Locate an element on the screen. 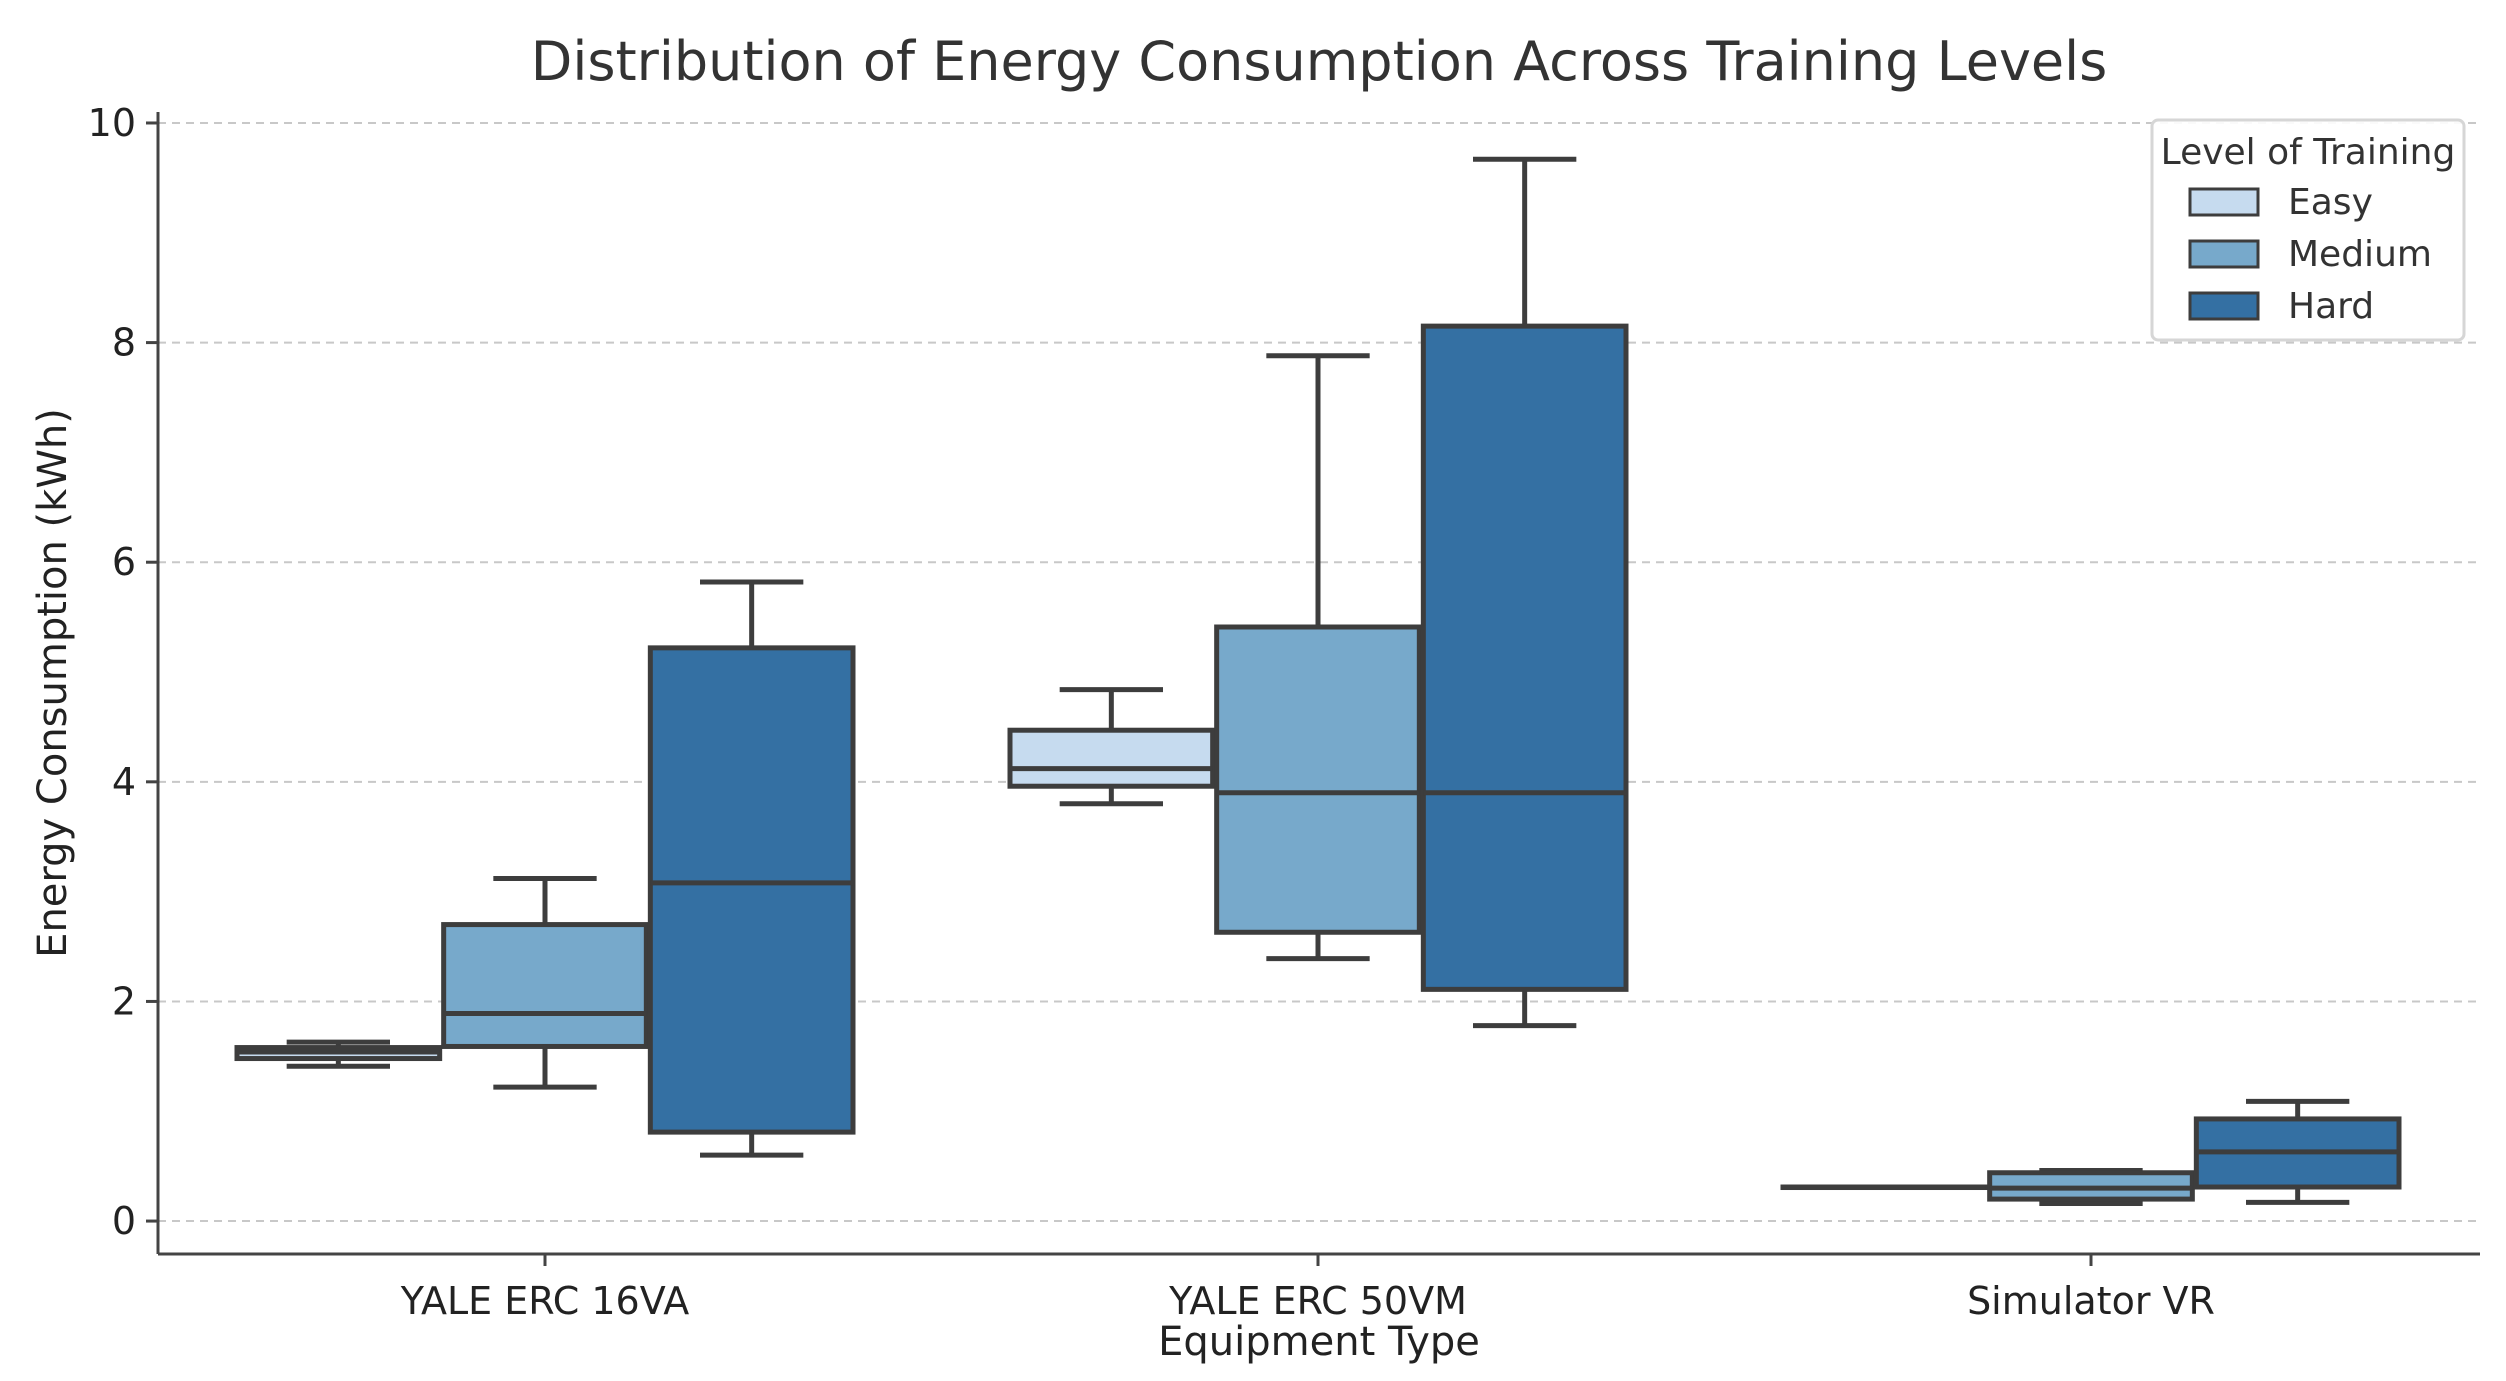 The width and height of the screenshot is (2506, 1381). legend-title: Level of Training is located at coordinates (2308, 152).